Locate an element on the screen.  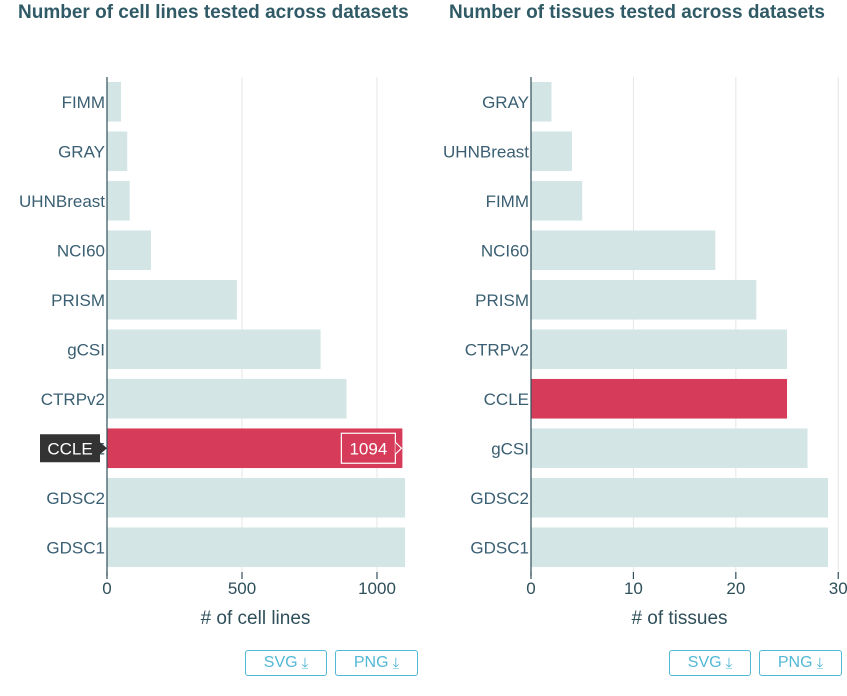
x-tick-label: 20 is located at coordinates (735, 588).